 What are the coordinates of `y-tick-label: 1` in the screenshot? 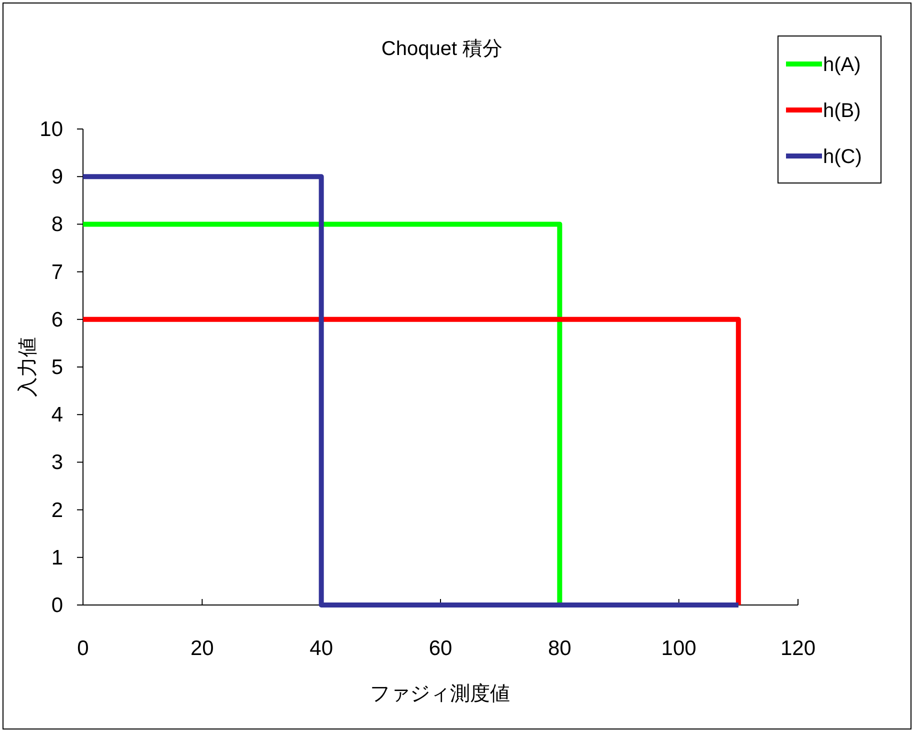 It's located at (57, 558).